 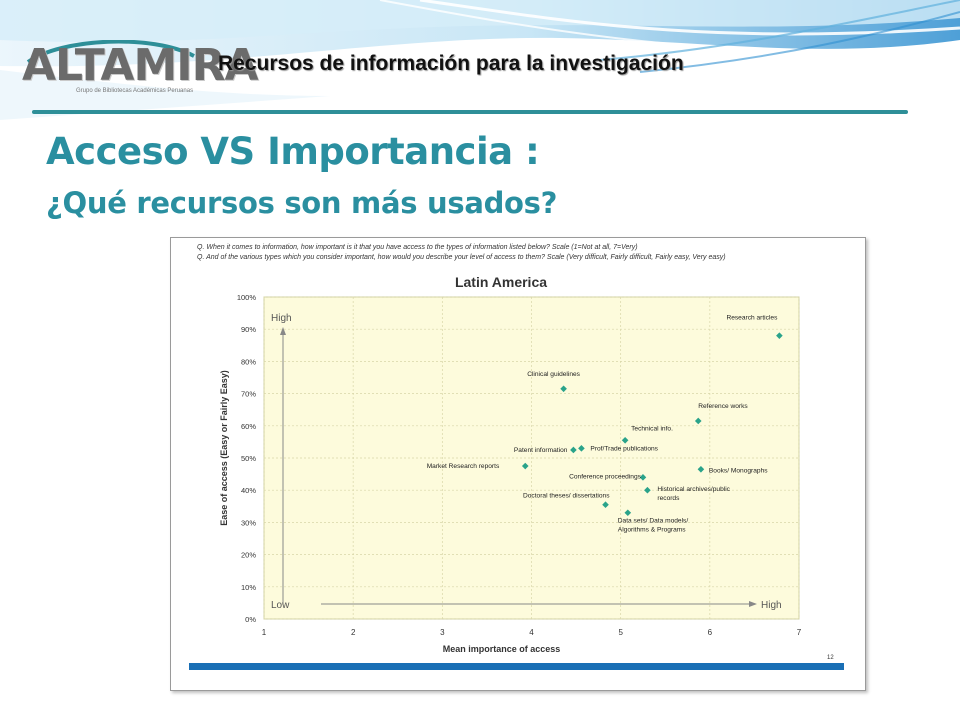 What do you see at coordinates (624, 448) in the screenshot?
I see `point-label: Prof/Trade publications` at bounding box center [624, 448].